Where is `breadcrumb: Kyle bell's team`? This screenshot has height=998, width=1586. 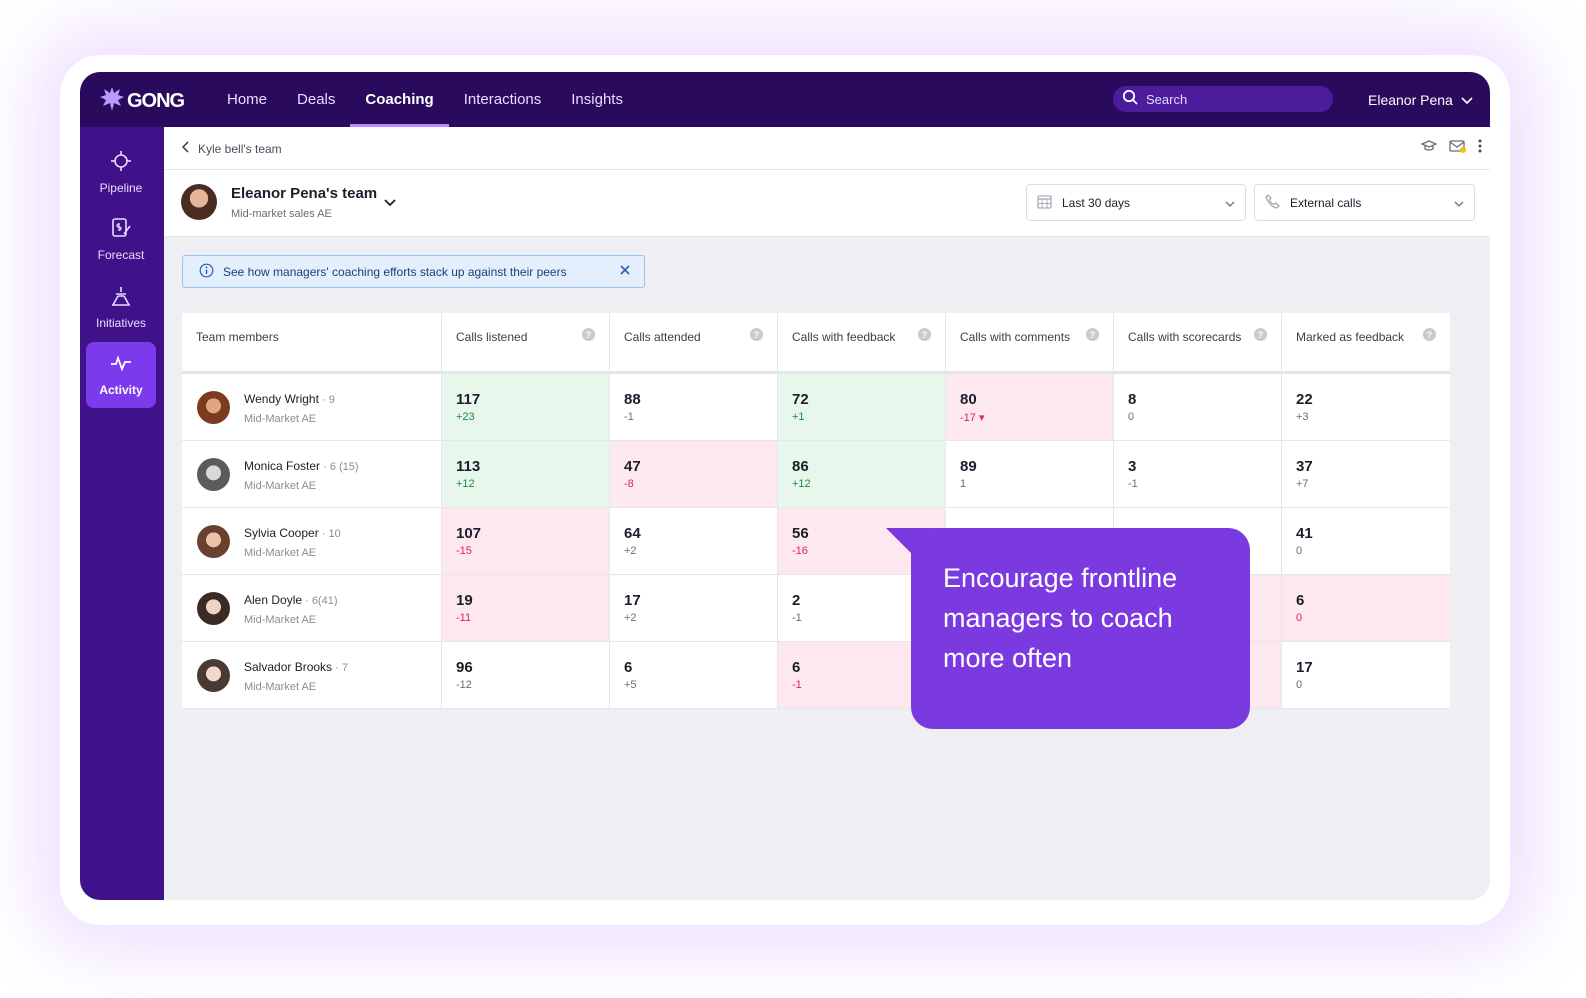
breadcrumb: Kyle bell's team is located at coordinates (231, 148).